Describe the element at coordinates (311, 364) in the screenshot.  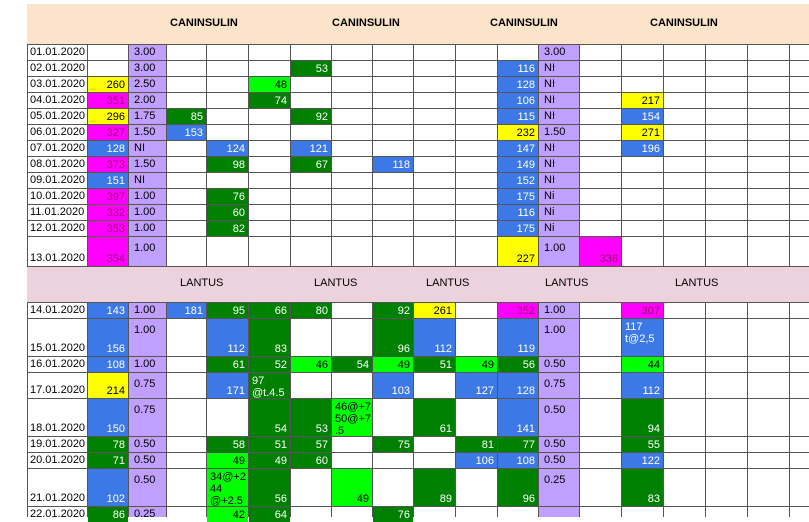
I see `glucose-cell: 46` at that location.